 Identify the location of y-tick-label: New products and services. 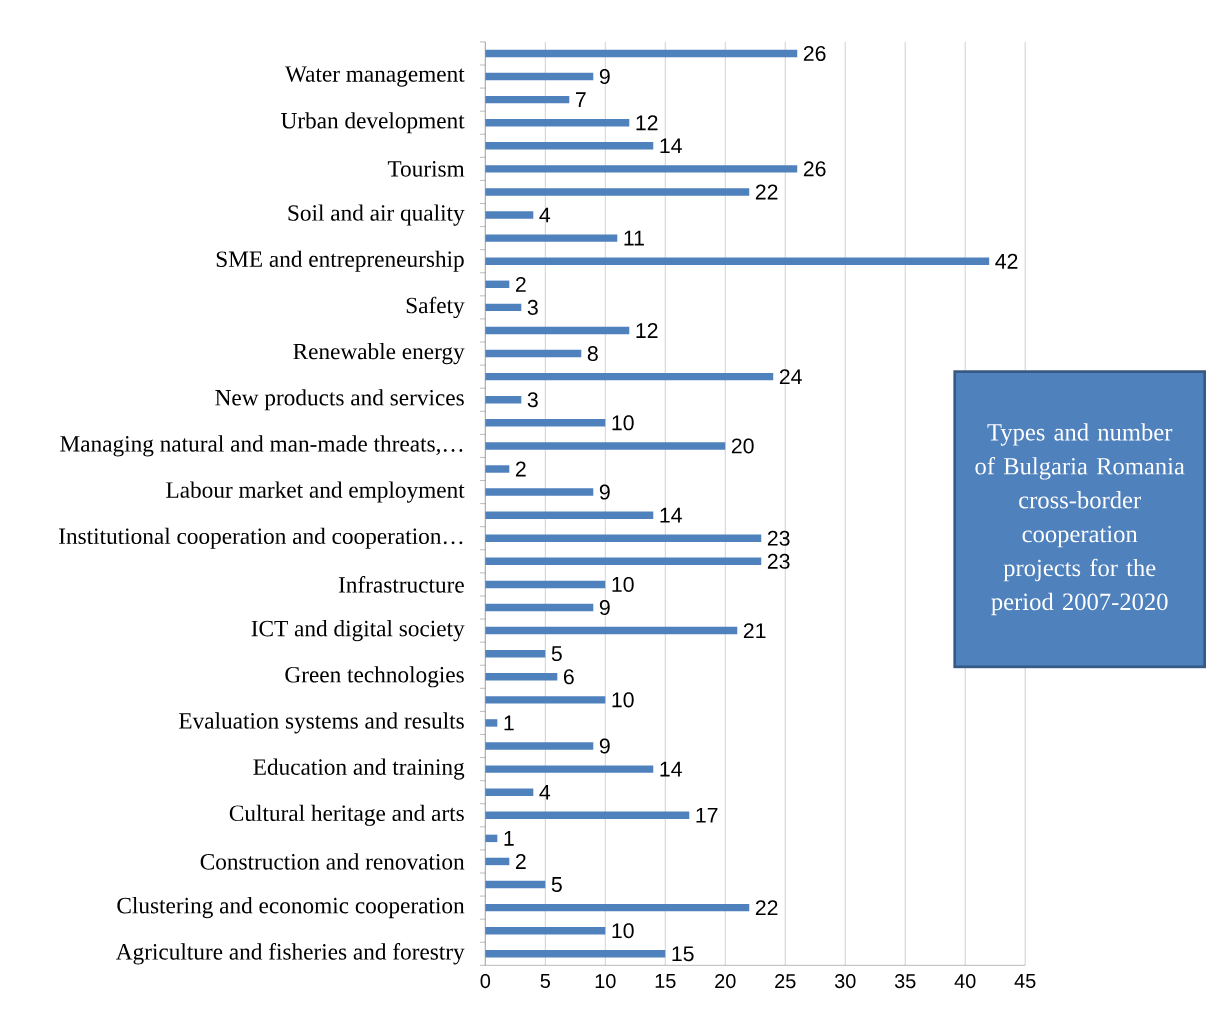
(339, 400).